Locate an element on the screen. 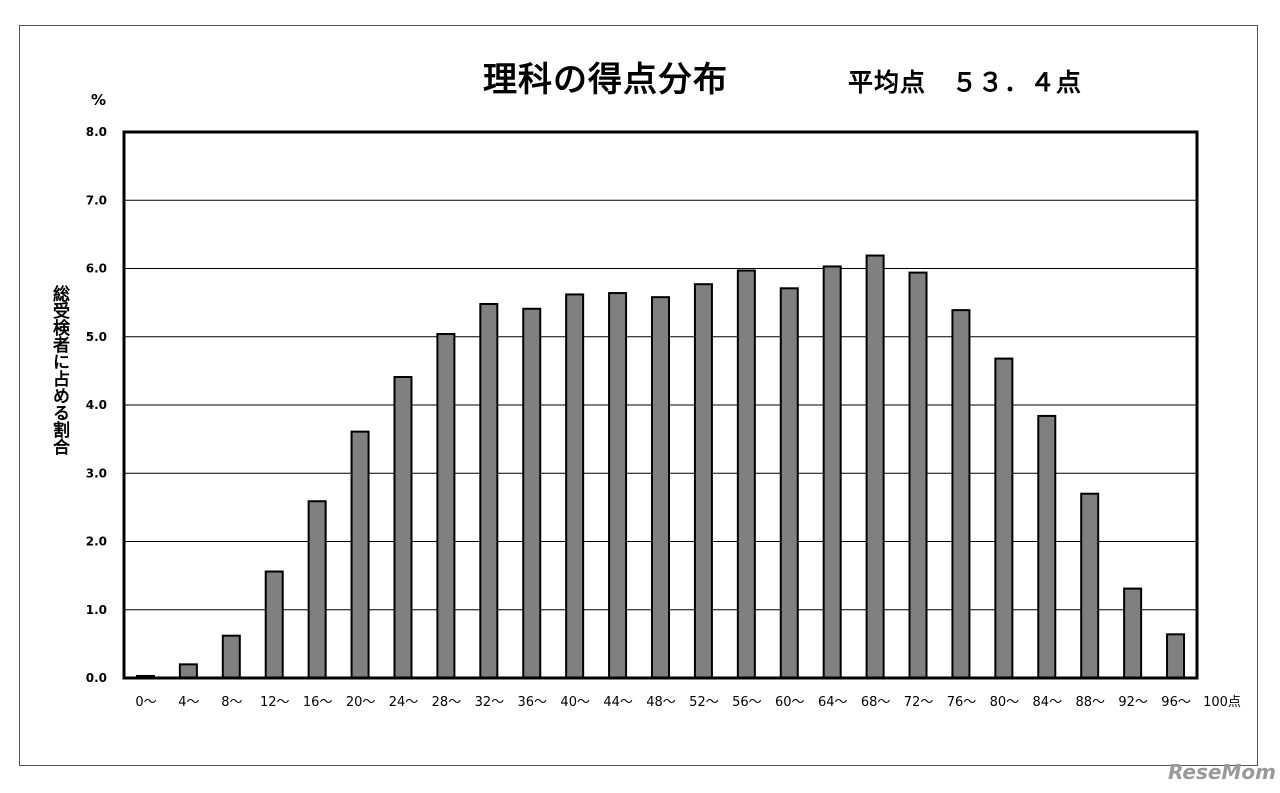 This screenshot has height=793, width=1280. chart-title: 理科の得点分布 is located at coordinates (605, 80).